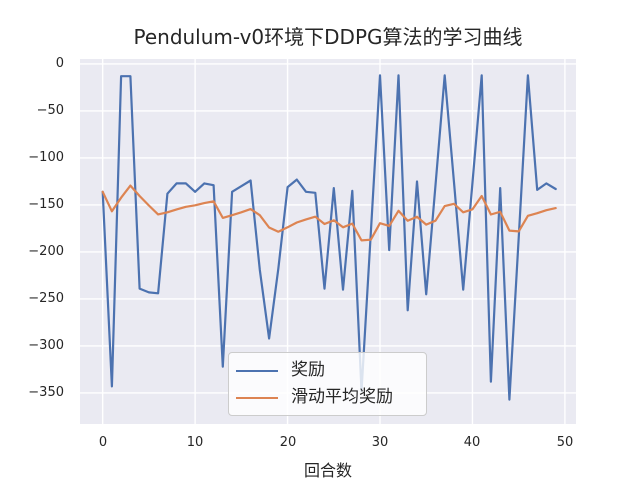 The height and width of the screenshot is (480, 640). I want to click on y-tick-label-2: −100, so click(46, 157).